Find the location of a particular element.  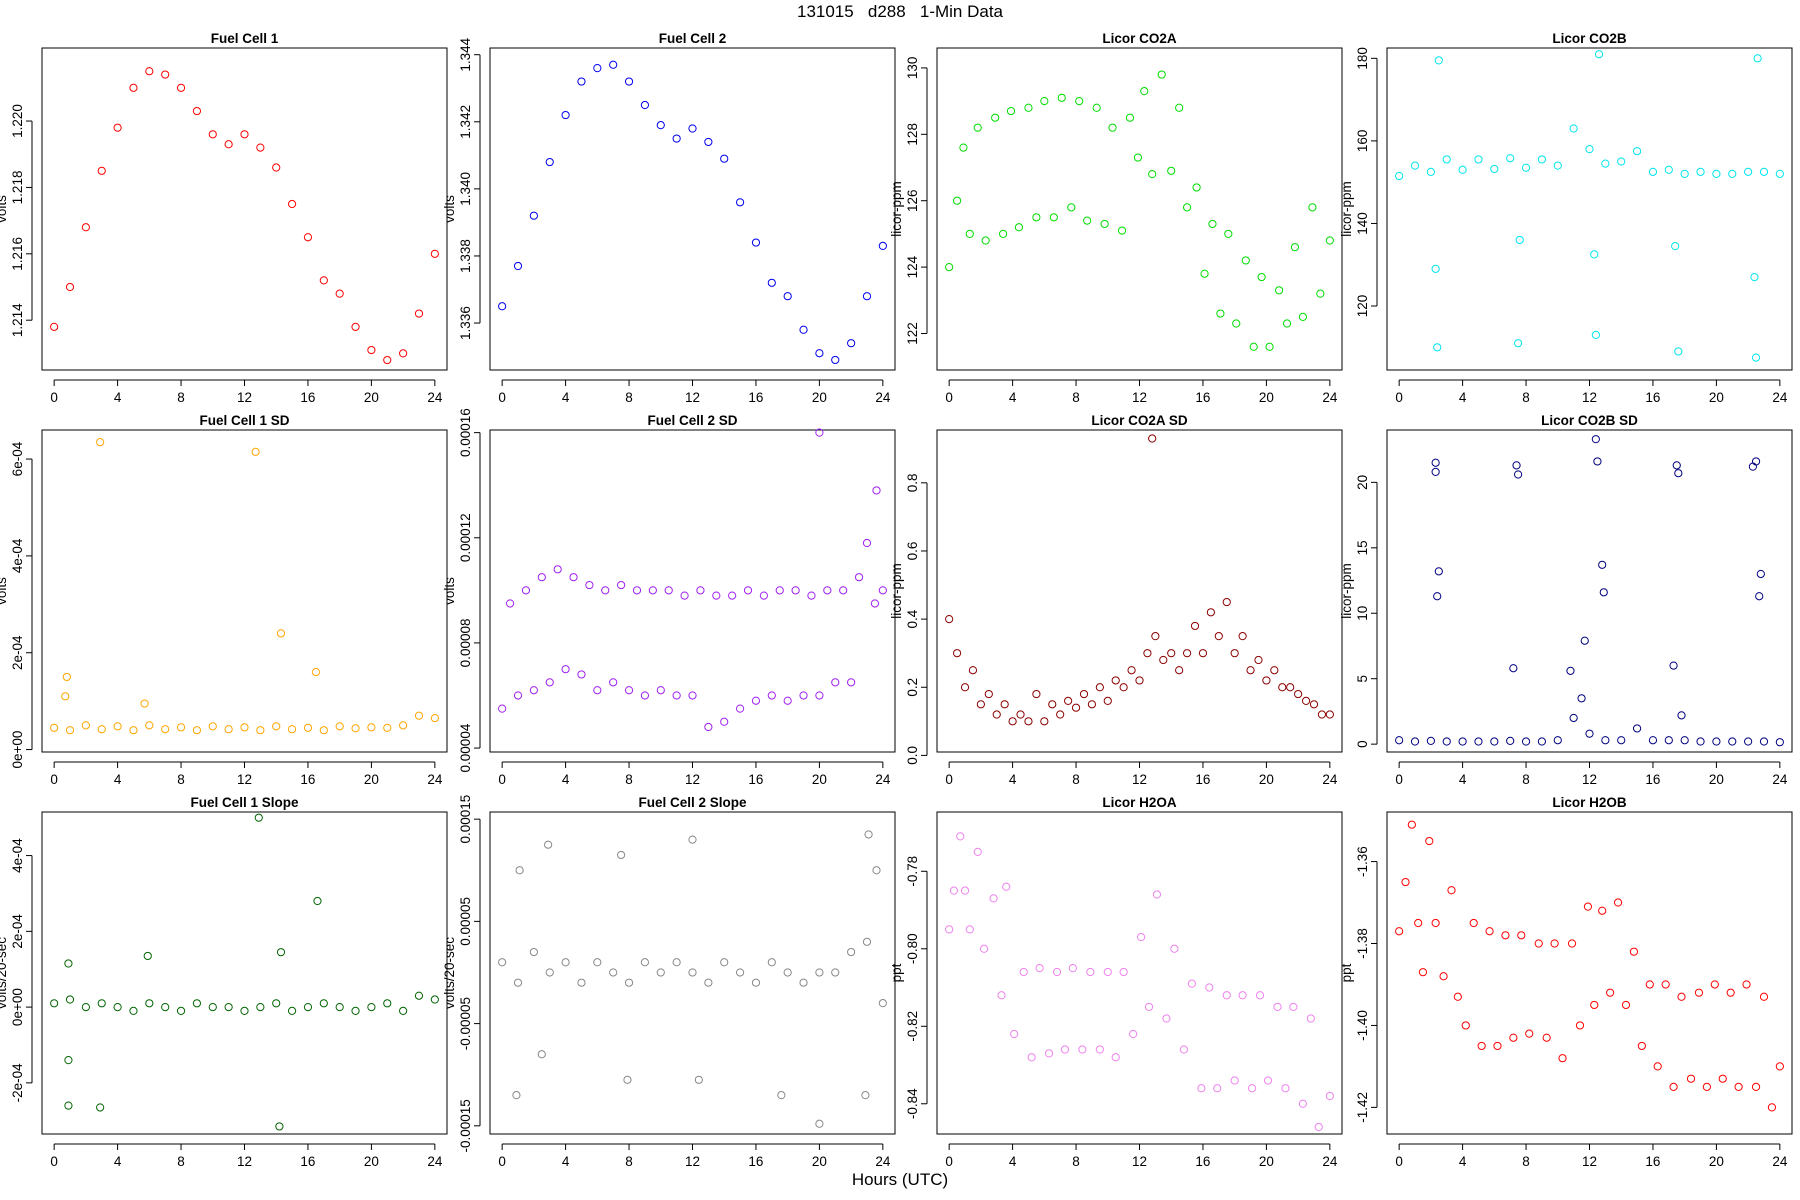

y-tick-label: 124 is located at coordinates (912, 266).